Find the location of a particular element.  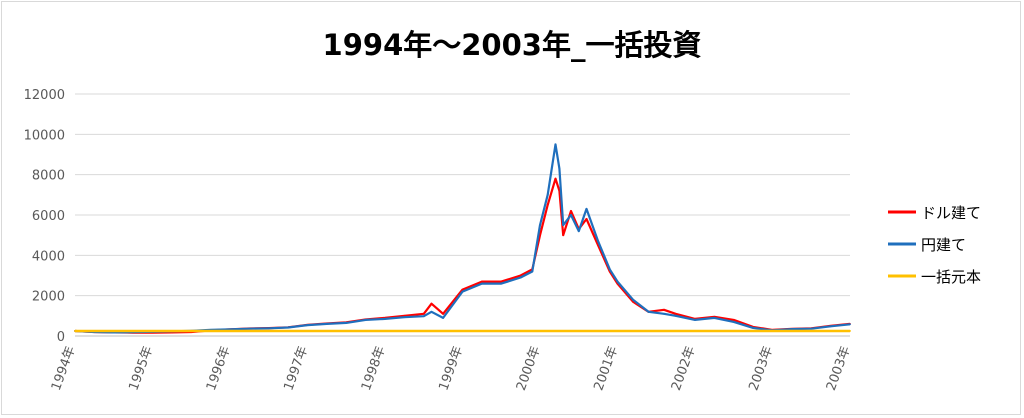

x-tick-label: 1996年 is located at coordinates (219, 368).